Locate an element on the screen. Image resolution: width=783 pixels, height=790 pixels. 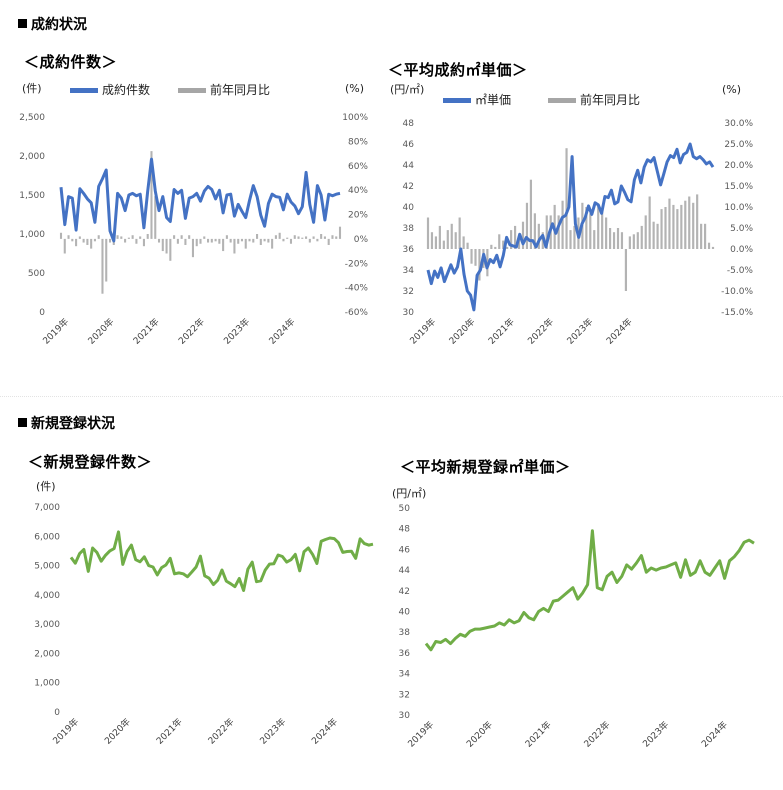
y-tick-label-left: 48 is located at coordinates (409, 124).